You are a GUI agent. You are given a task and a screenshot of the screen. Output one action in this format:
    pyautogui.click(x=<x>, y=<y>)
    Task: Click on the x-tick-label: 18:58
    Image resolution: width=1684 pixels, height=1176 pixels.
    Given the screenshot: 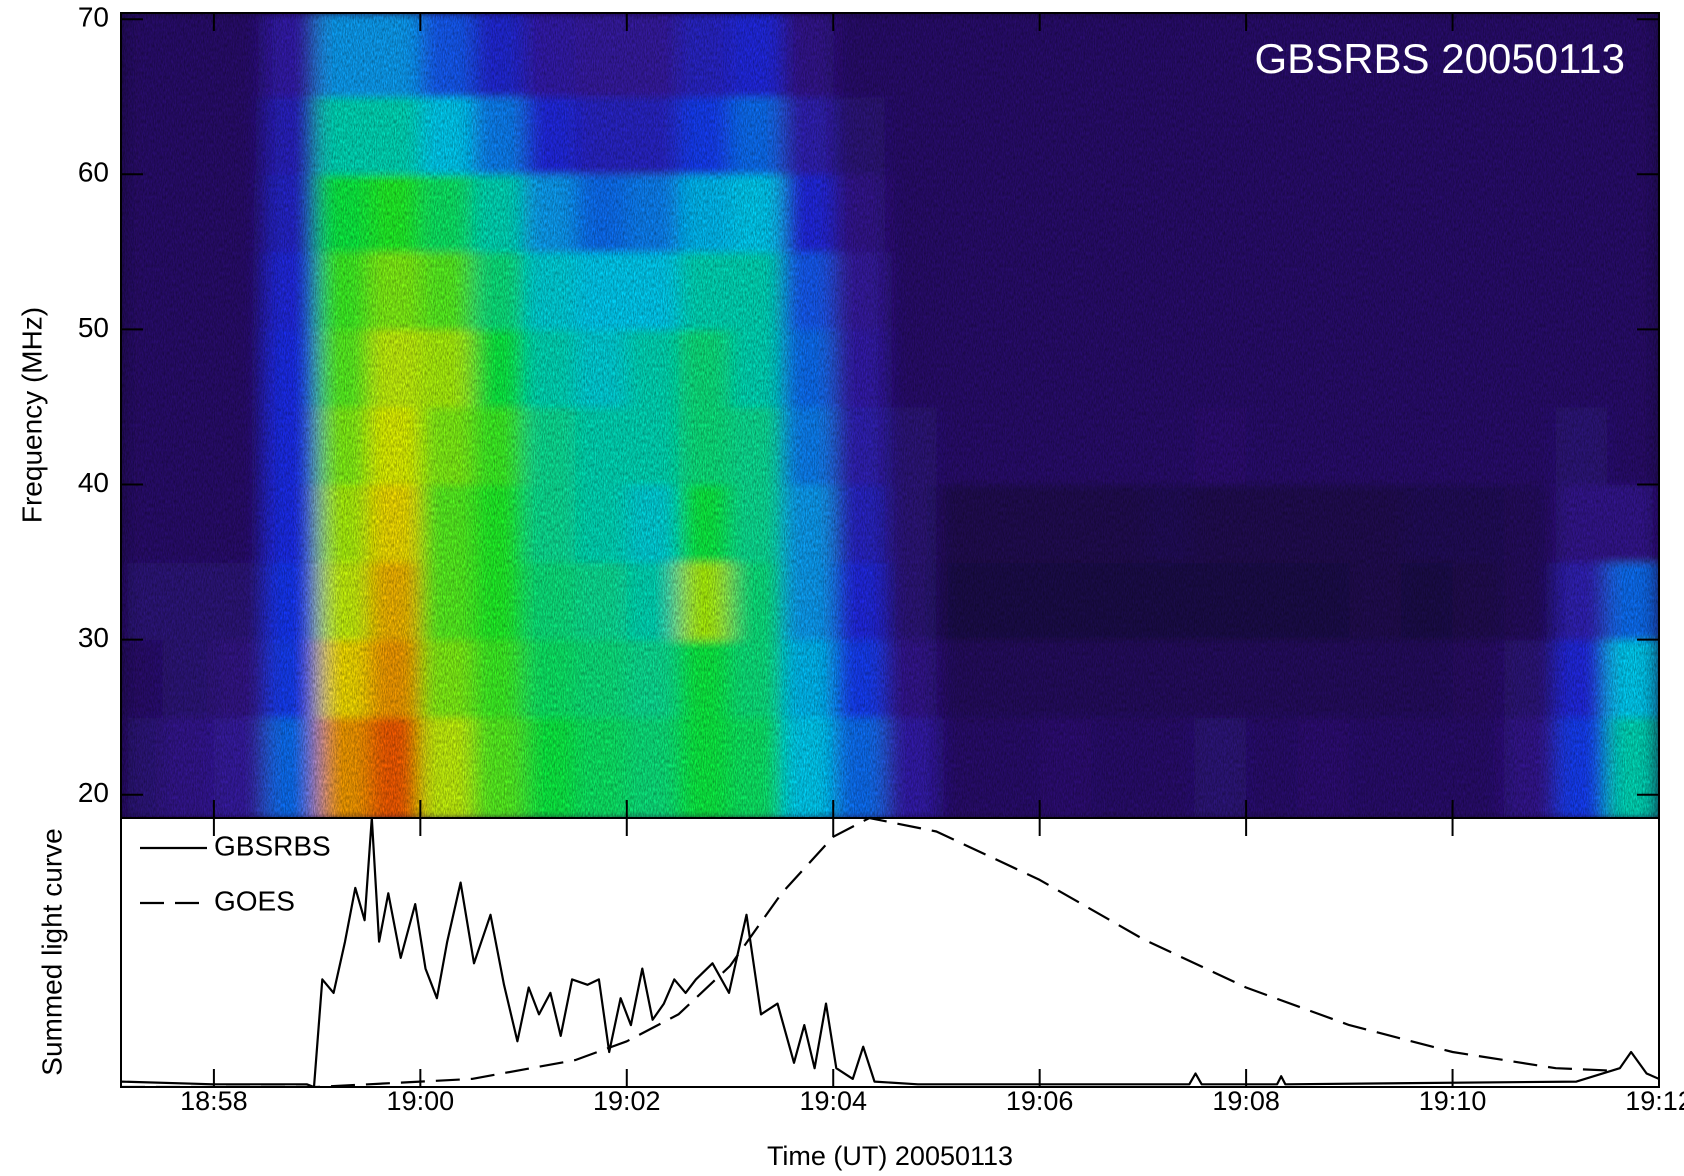 What is the action you would take?
    pyautogui.click(x=214, y=1101)
    